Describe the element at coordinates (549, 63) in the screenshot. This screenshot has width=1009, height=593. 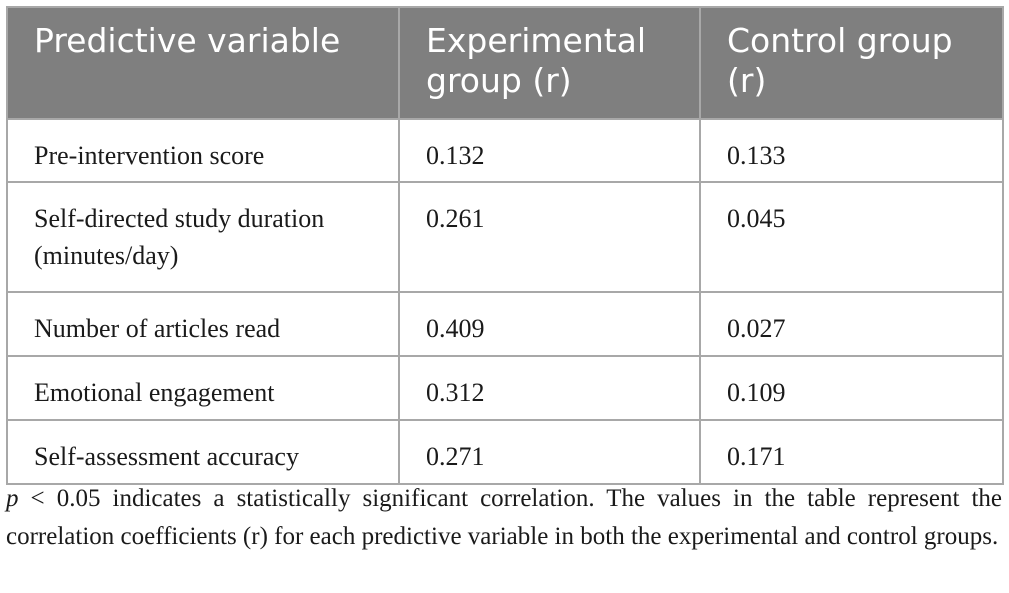
I see `header-experimental-group: Experimental group (r)` at that location.